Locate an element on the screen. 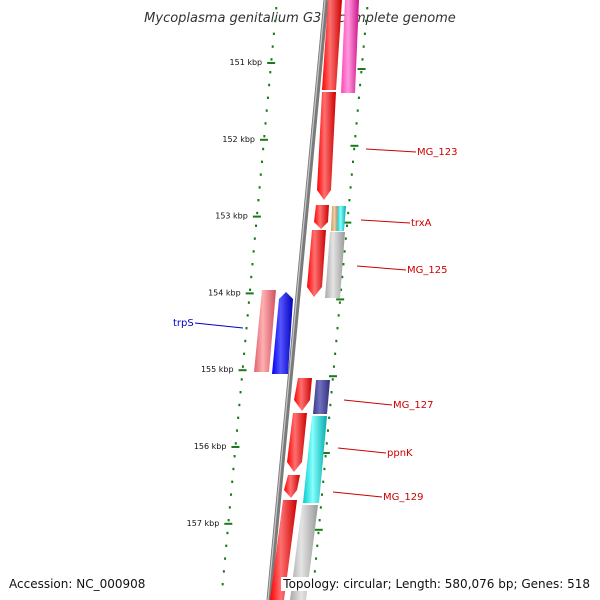 This screenshot has width=600, height=600. leader-ppnk is located at coordinates (362, 450).